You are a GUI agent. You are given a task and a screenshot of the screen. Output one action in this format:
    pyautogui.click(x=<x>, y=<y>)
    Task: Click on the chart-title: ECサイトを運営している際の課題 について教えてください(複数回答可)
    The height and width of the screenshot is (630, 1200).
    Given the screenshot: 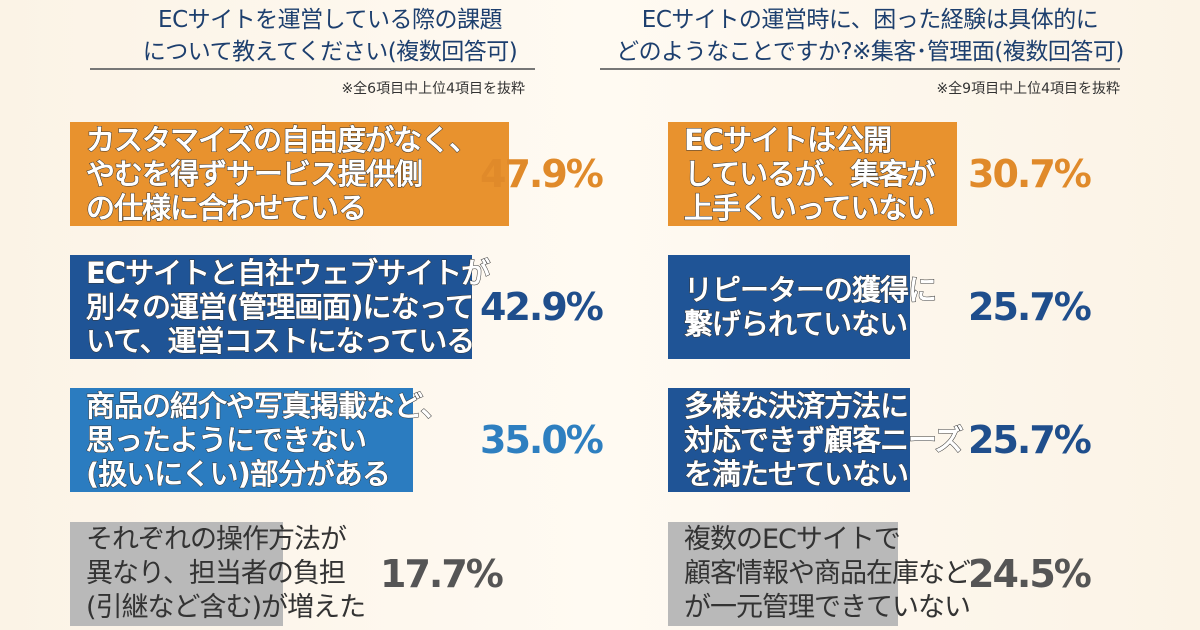 What is the action you would take?
    pyautogui.click(x=330, y=36)
    